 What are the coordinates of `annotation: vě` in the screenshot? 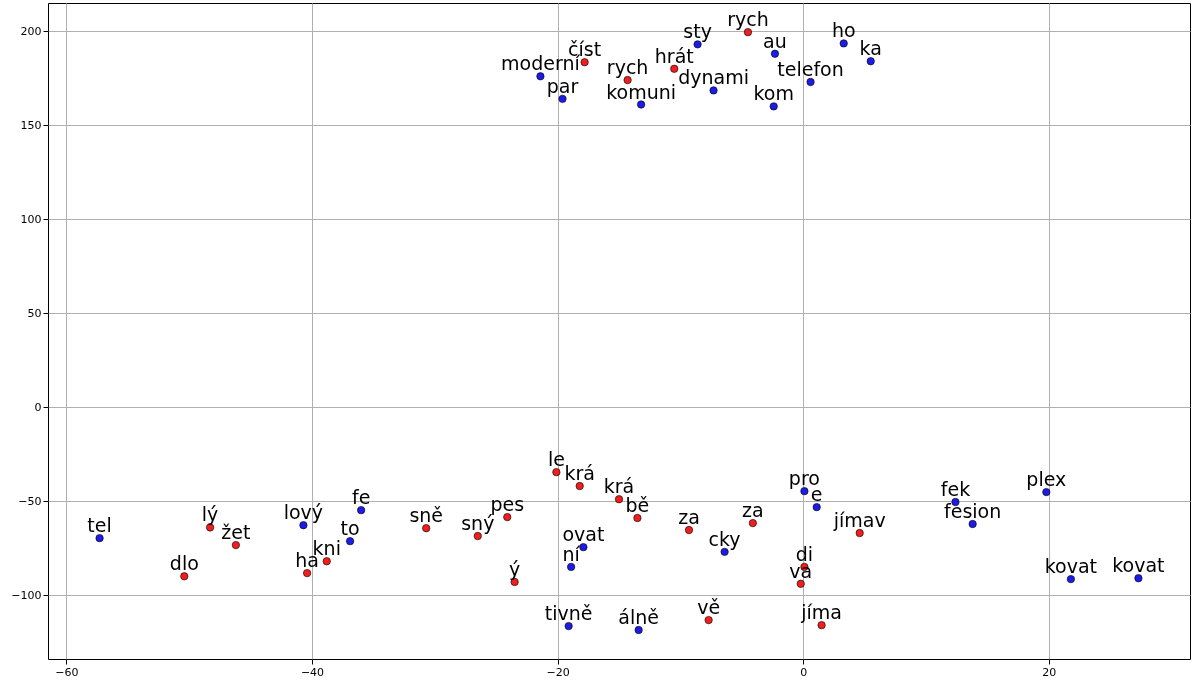 It's located at (709, 607).